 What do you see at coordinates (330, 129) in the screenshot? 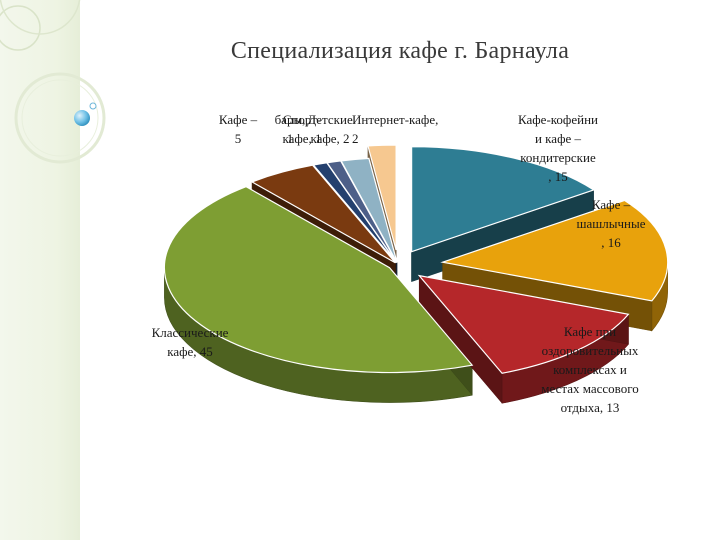
I see `slice-label: Детские кафе, 2` at bounding box center [330, 129].